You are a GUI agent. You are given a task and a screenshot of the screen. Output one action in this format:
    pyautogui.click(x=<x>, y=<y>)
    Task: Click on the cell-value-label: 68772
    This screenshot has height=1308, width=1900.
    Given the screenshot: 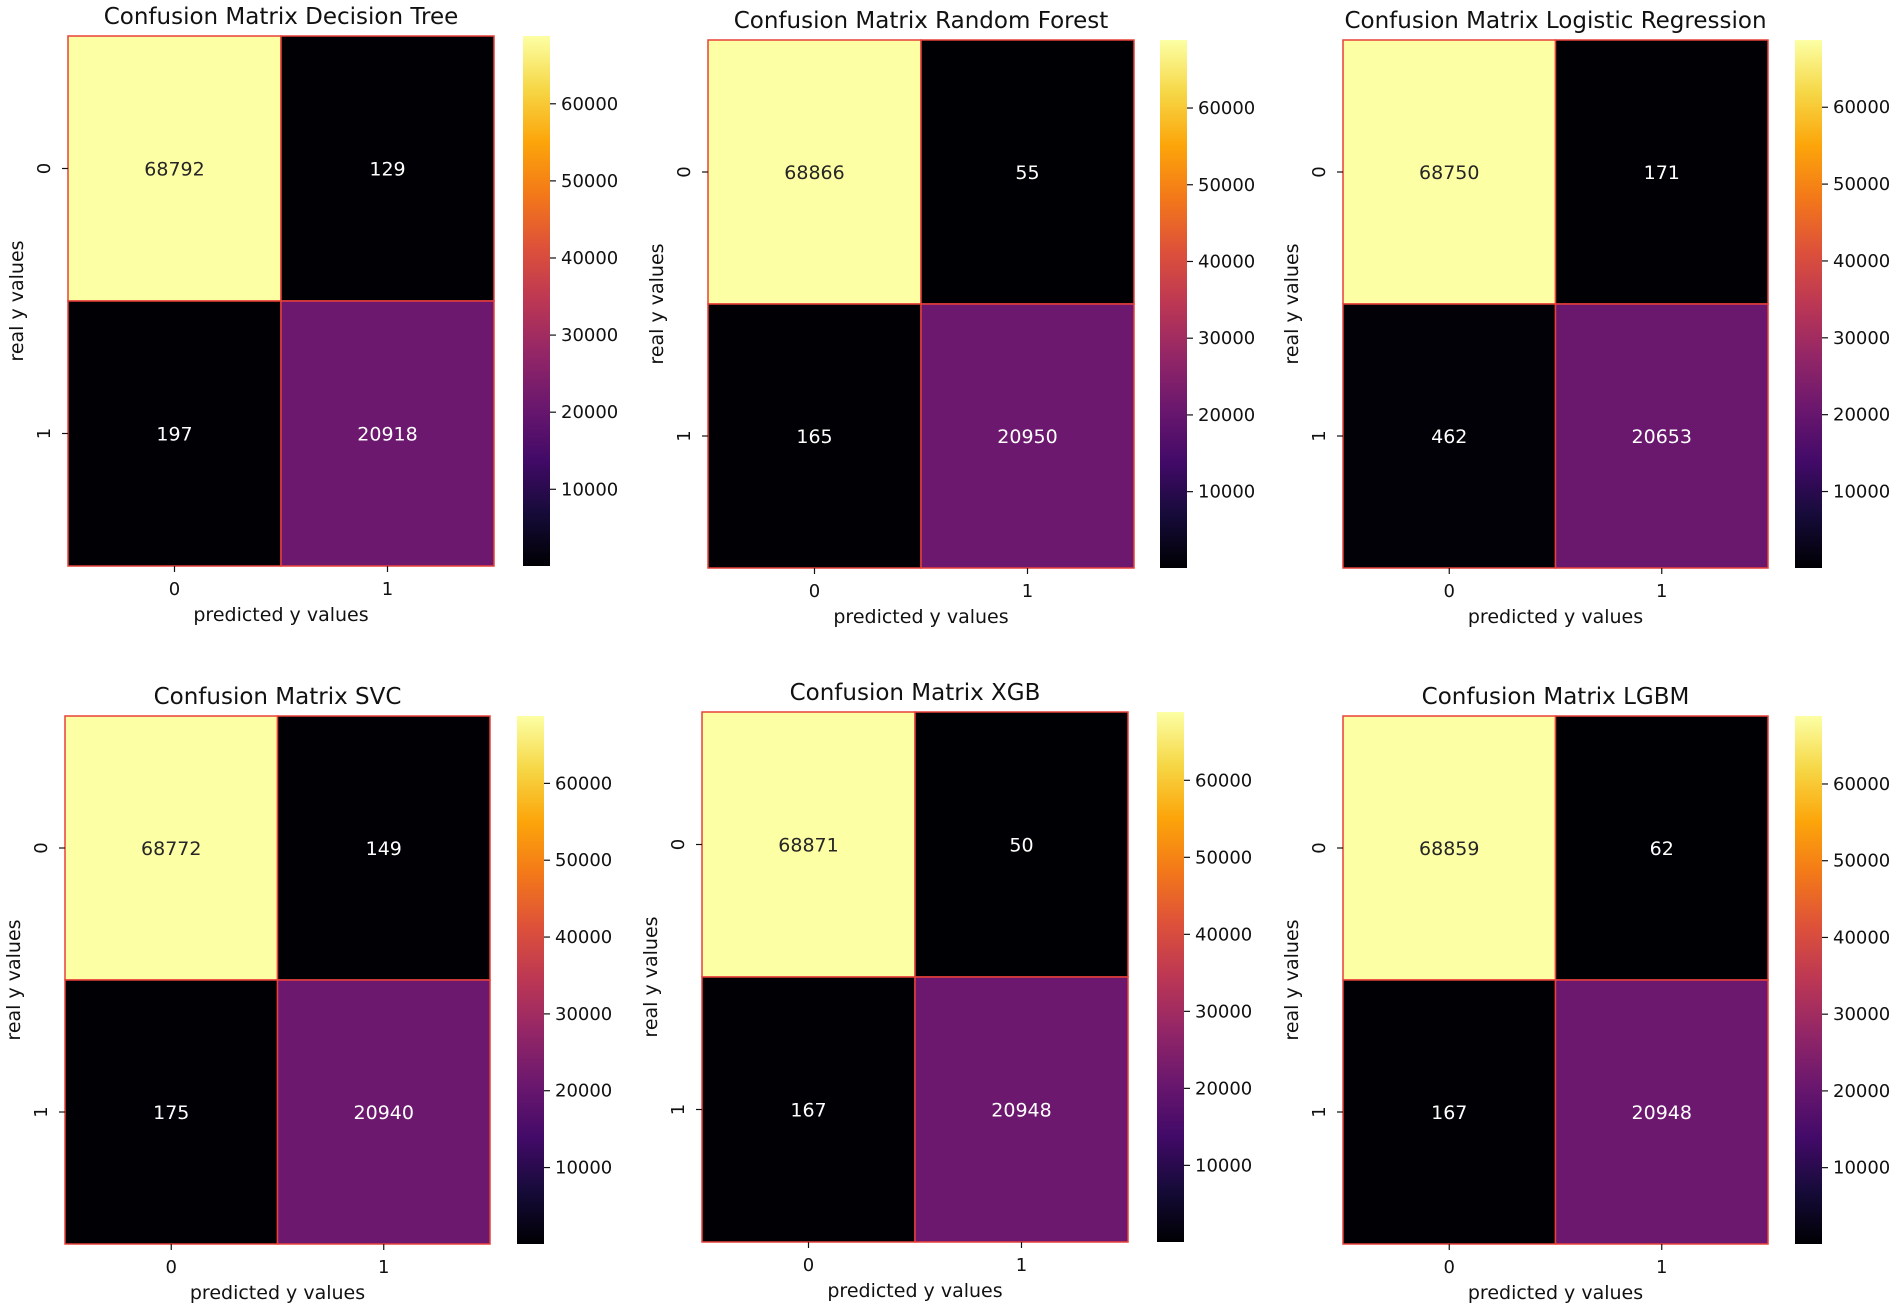 What is the action you would take?
    pyautogui.click(x=171, y=849)
    